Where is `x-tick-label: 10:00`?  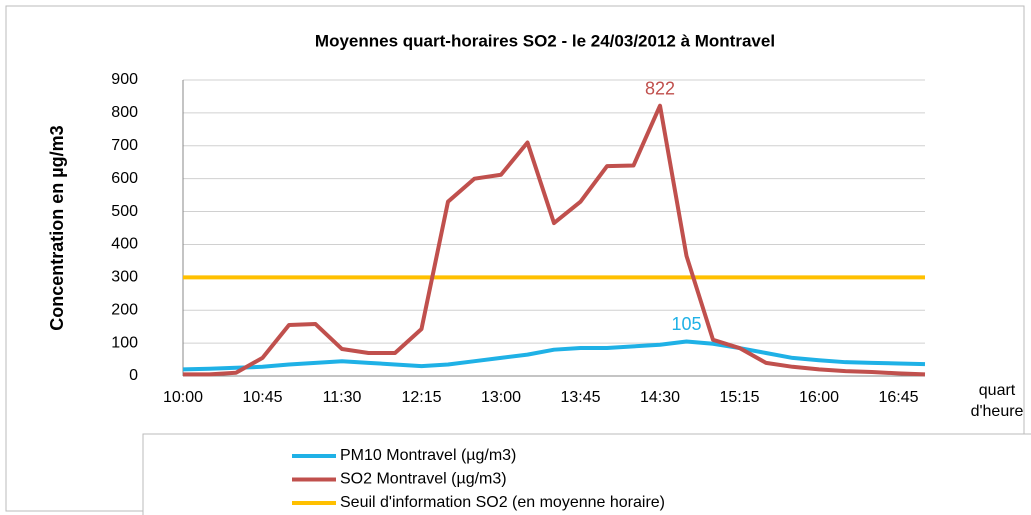 x-tick-label: 10:00 is located at coordinates (183, 397).